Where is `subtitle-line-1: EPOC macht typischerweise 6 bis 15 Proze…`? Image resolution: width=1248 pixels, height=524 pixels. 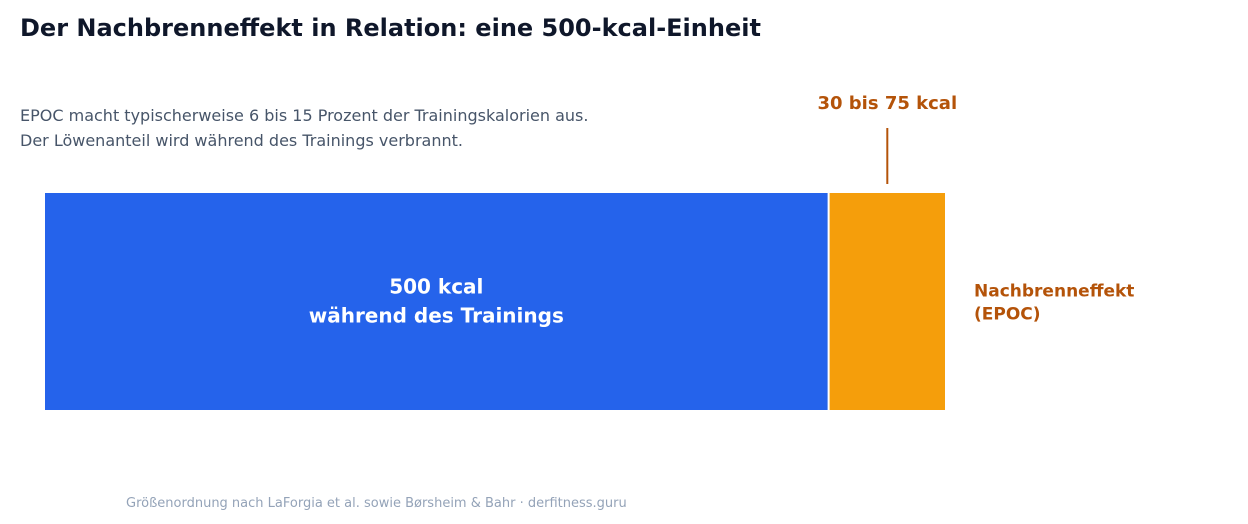
subtitle-line-1: EPOC macht typischerweise 6 bis 15 Proze… is located at coordinates (304, 115).